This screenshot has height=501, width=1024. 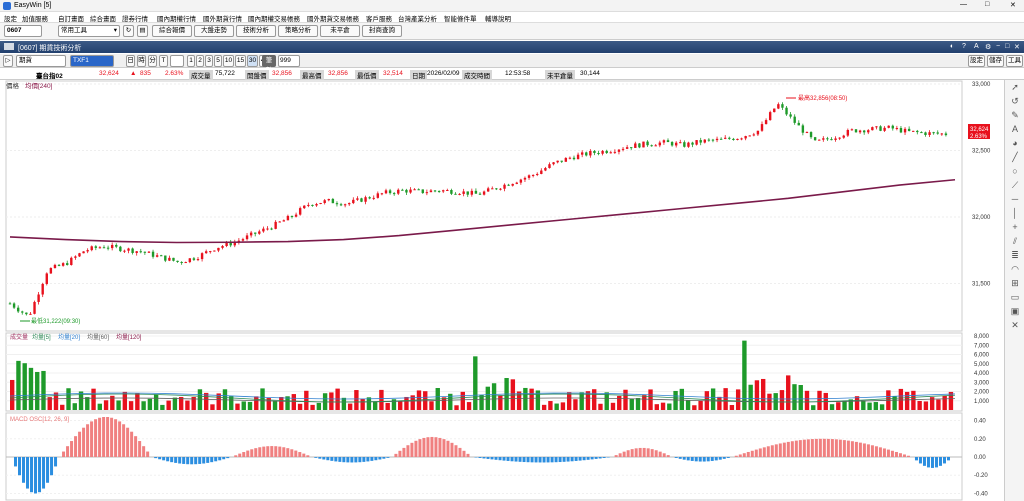 I want to click on play-icon: ▷, so click(x=8, y=61).